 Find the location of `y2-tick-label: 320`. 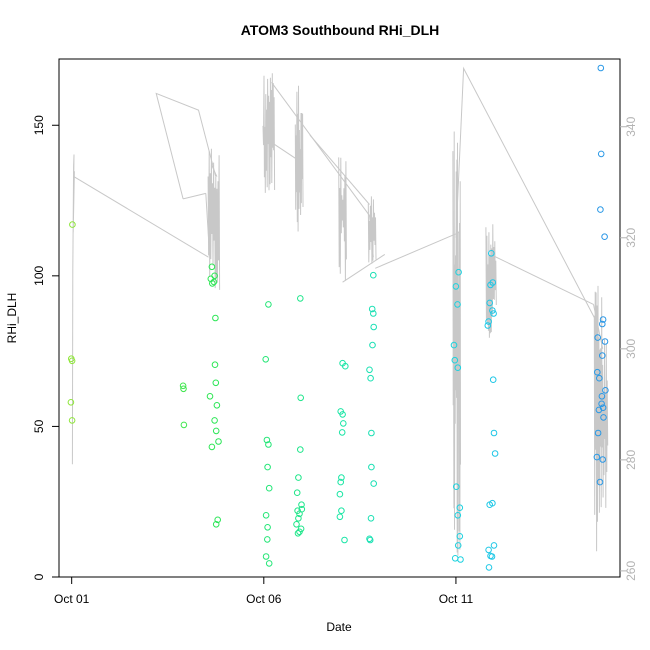

y2-tick-label: 320 is located at coordinates (631, 237).